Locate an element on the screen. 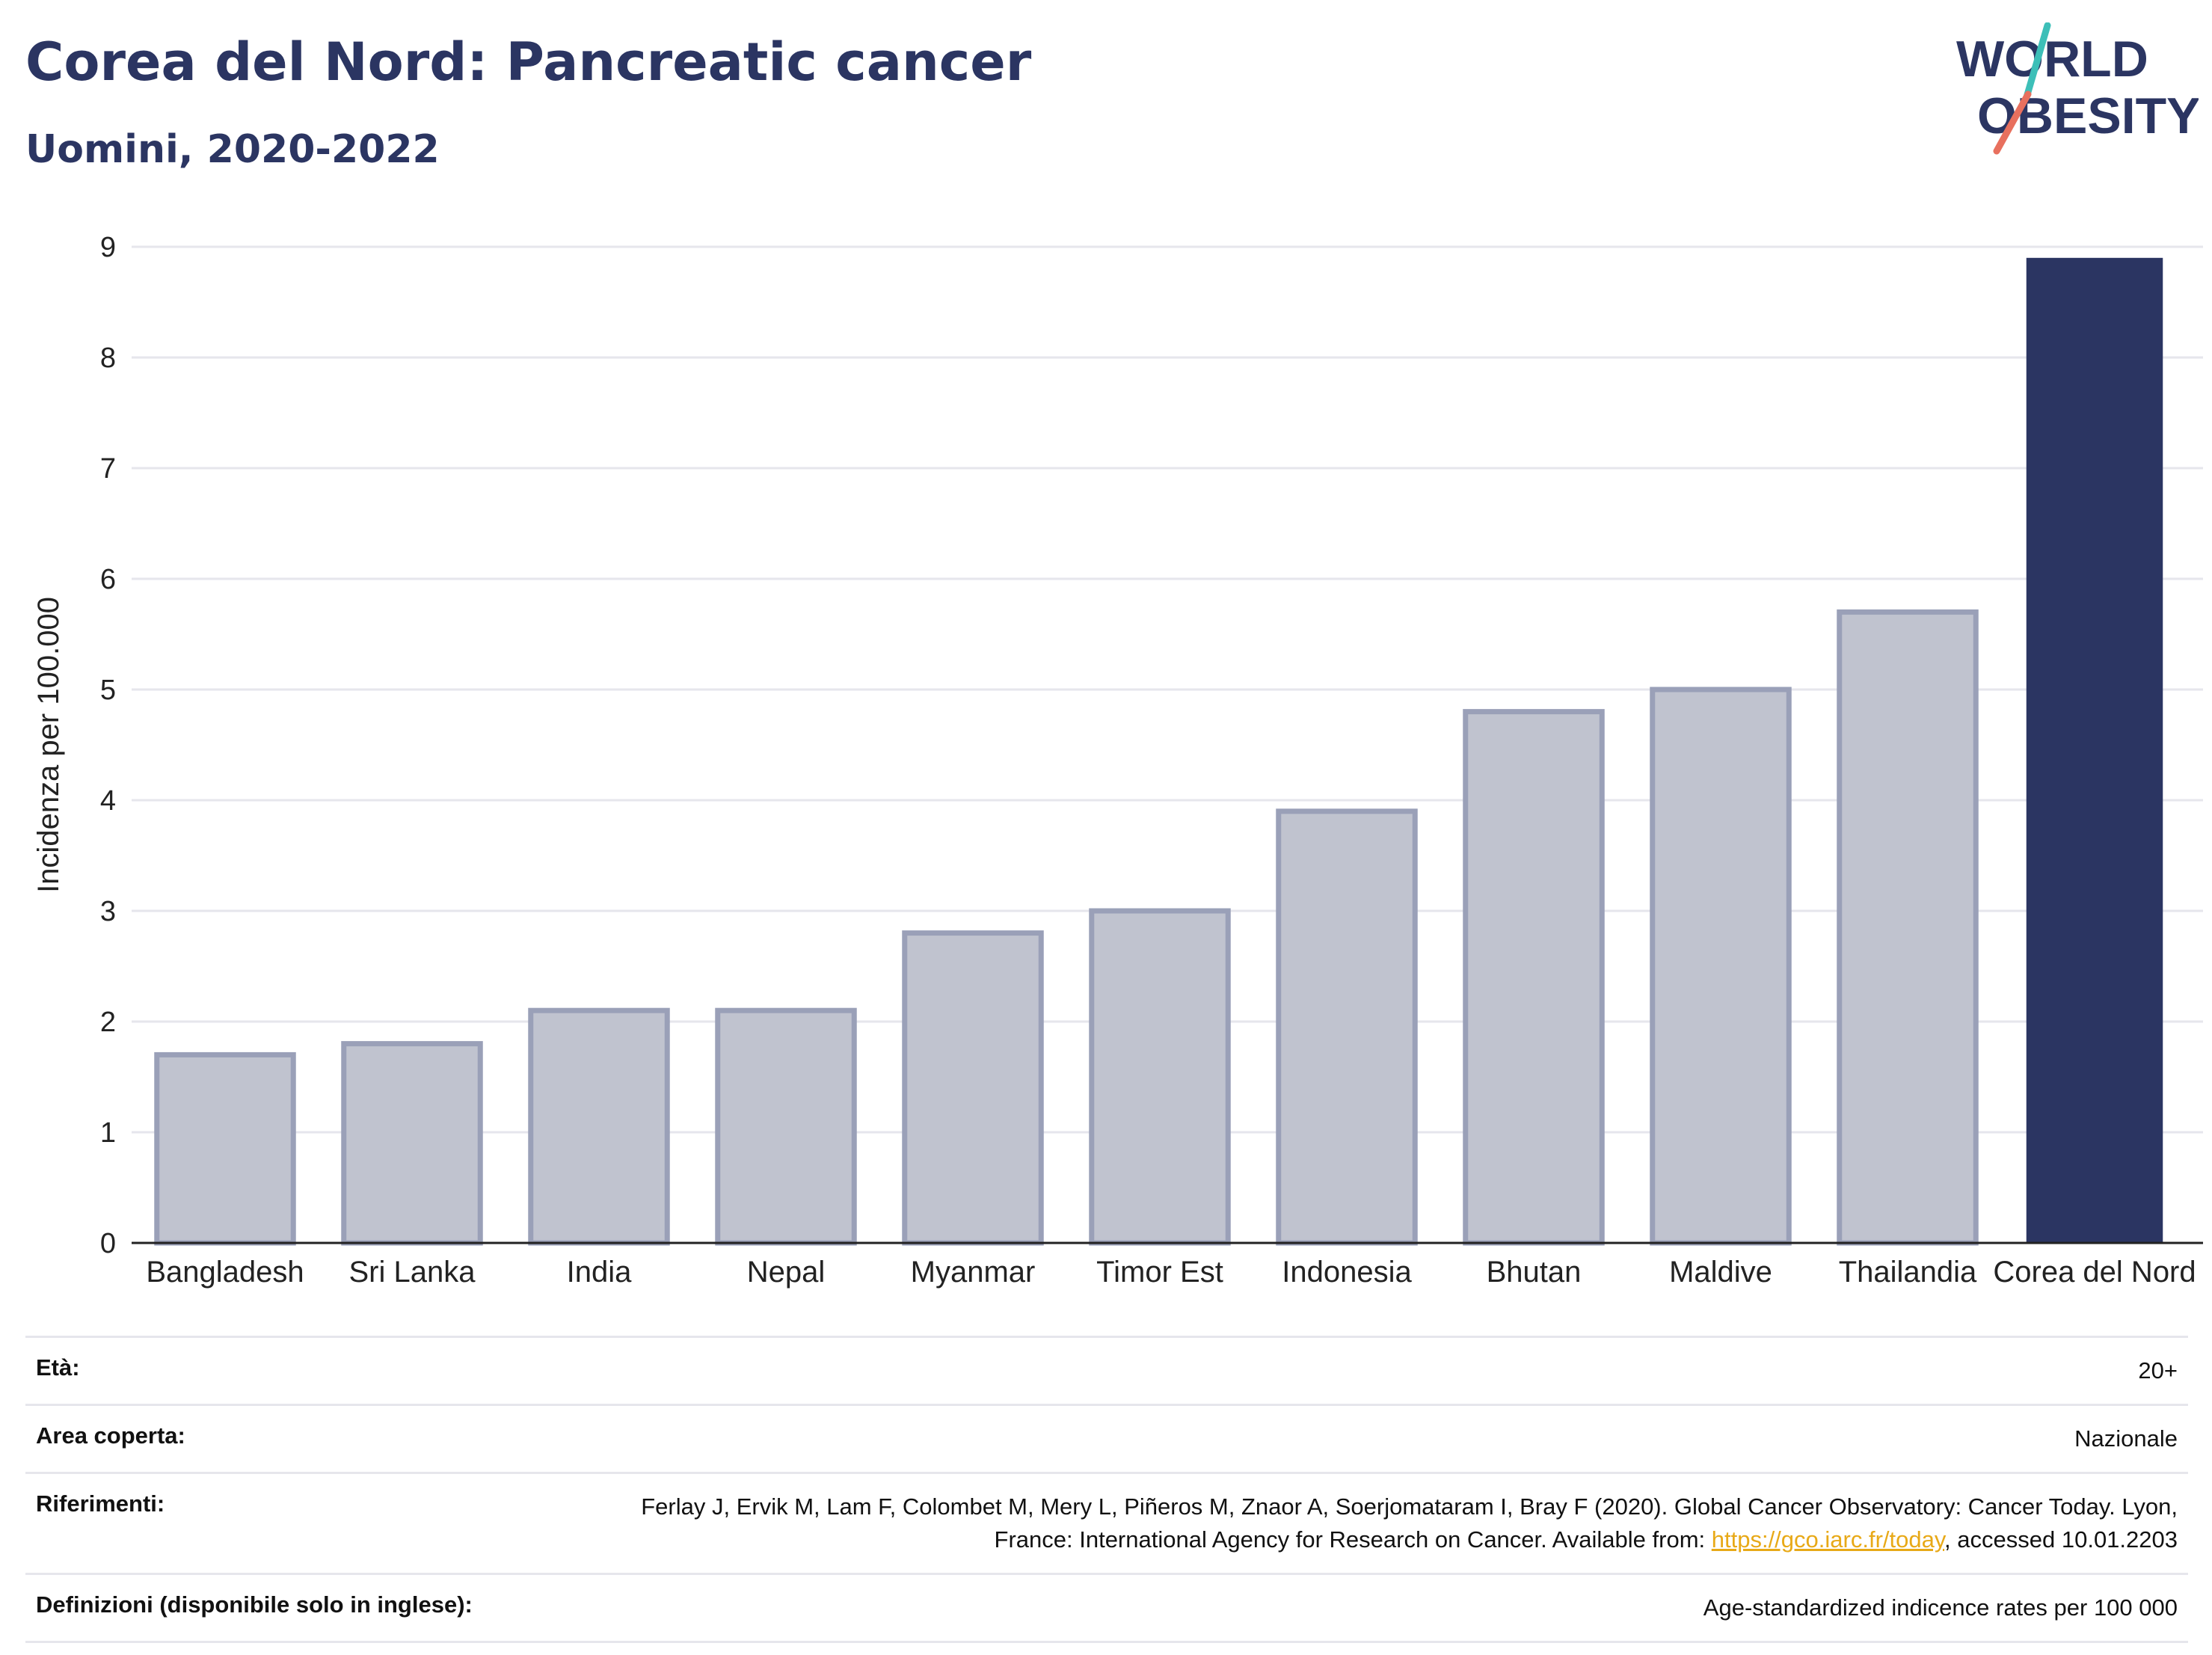 The image size is (2212, 1655). world-obesity-logo: WORLD OBESITY is located at coordinates (2077, 88).